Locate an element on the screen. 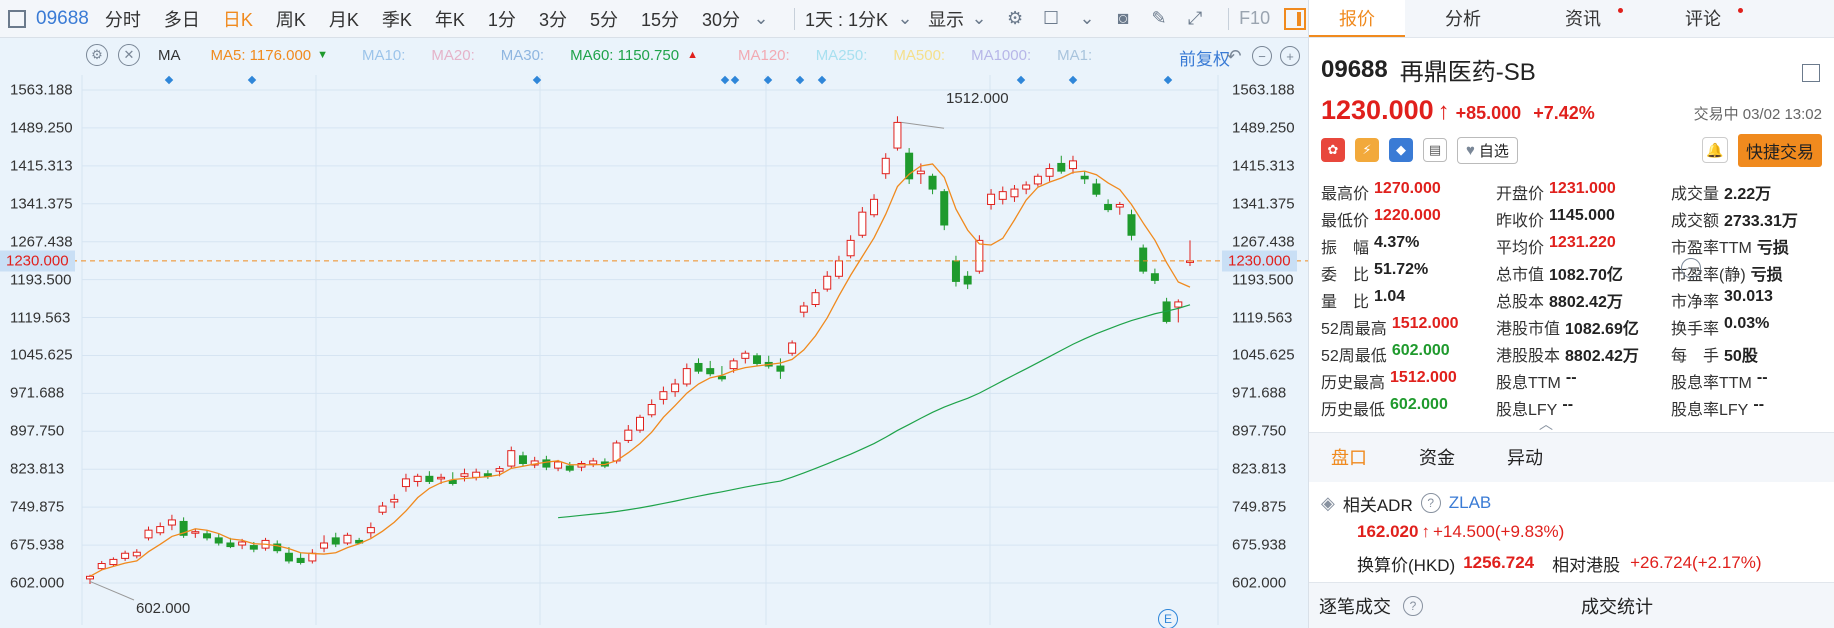 Image resolution: width=1834 pixels, height=628 pixels. period-tab-year: 年K is located at coordinates (449, 19).